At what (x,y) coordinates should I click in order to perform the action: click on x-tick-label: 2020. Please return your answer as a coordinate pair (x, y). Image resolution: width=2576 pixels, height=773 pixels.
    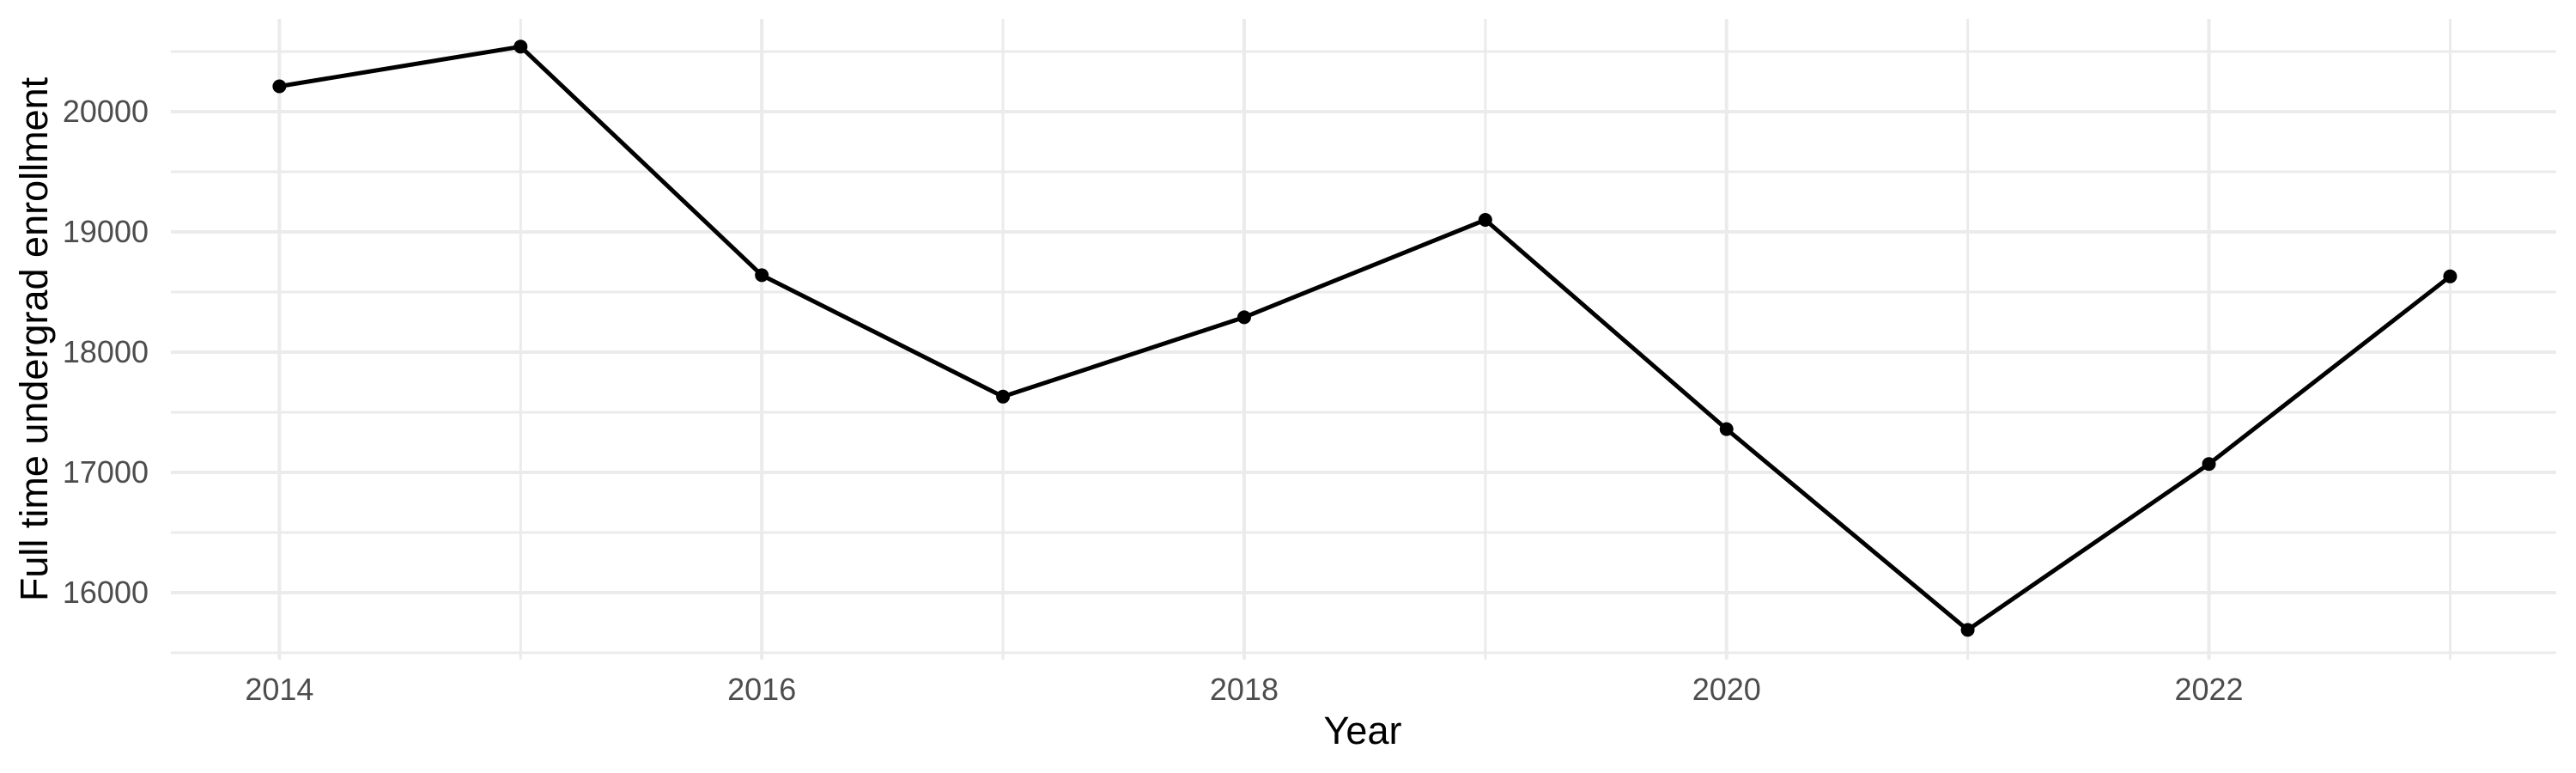
    Looking at the image, I should click on (1726, 689).